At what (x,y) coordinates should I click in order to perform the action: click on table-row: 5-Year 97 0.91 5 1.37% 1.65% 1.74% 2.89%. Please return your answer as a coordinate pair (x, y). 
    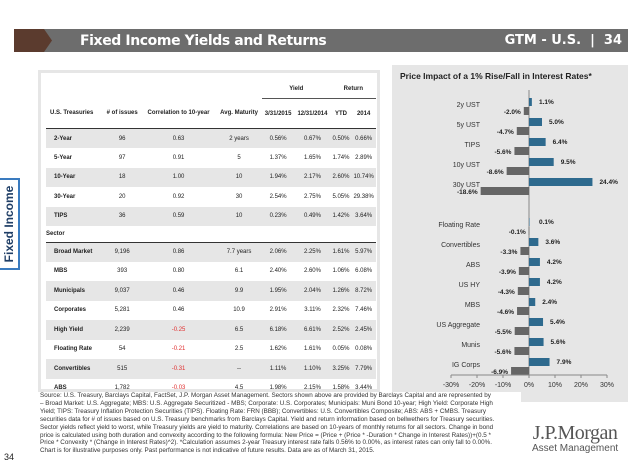
    Looking at the image, I should click on (211, 158).